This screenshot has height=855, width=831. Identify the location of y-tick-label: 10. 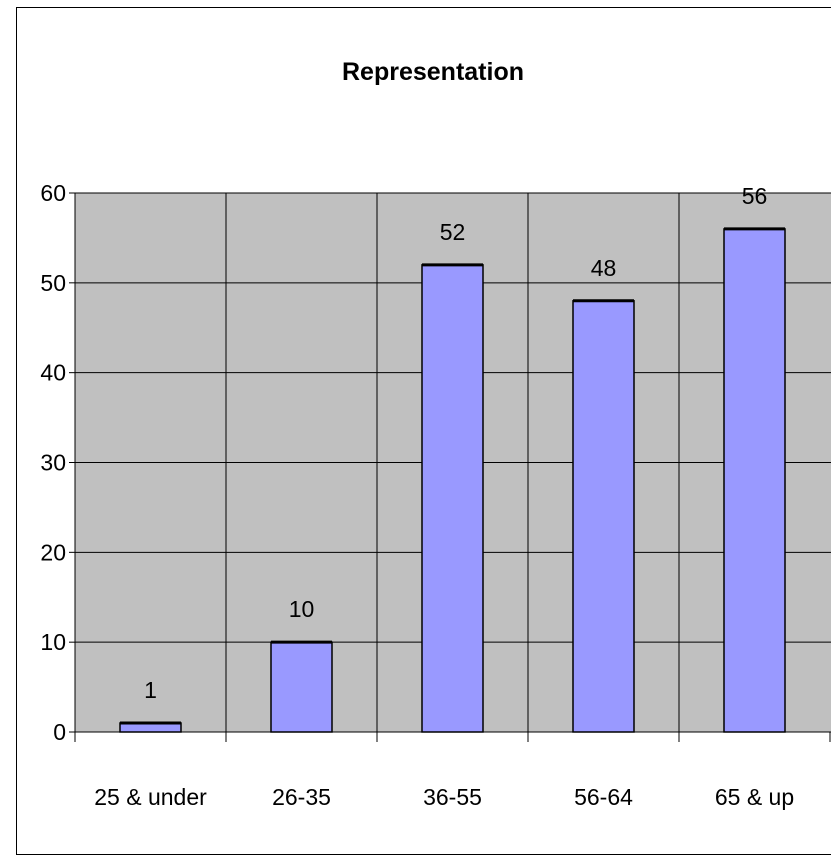
(53, 642).